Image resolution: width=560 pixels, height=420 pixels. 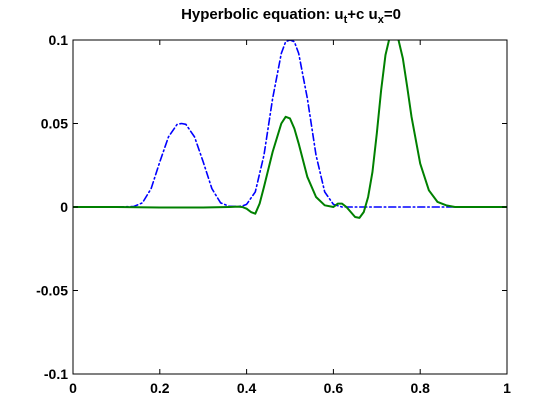 What do you see at coordinates (362, 14) in the screenshot?
I see `title-part: +c u` at bounding box center [362, 14].